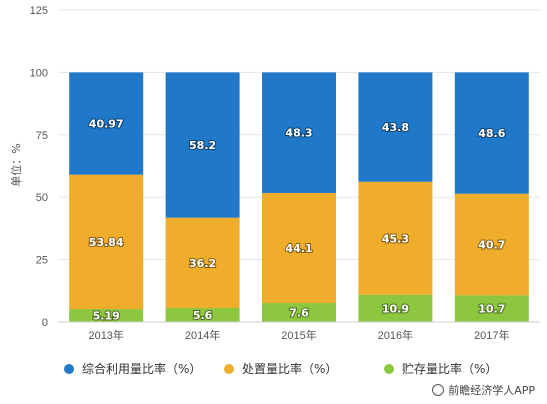 The width and height of the screenshot is (547, 404). What do you see at coordinates (450, 369) in the screenshot?
I see `legend-label-storage: 贮存量比率（%）` at bounding box center [450, 369].